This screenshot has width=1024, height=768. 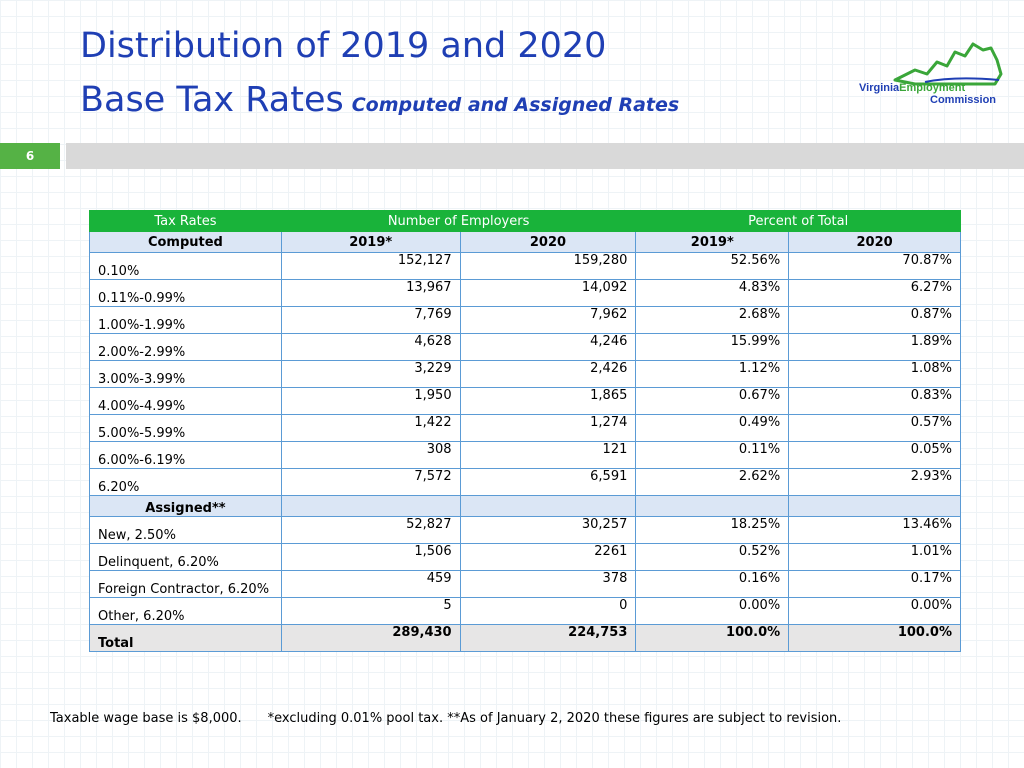 What do you see at coordinates (212, 100) in the screenshot?
I see `slide-title-main: Base Tax Rates` at bounding box center [212, 100].